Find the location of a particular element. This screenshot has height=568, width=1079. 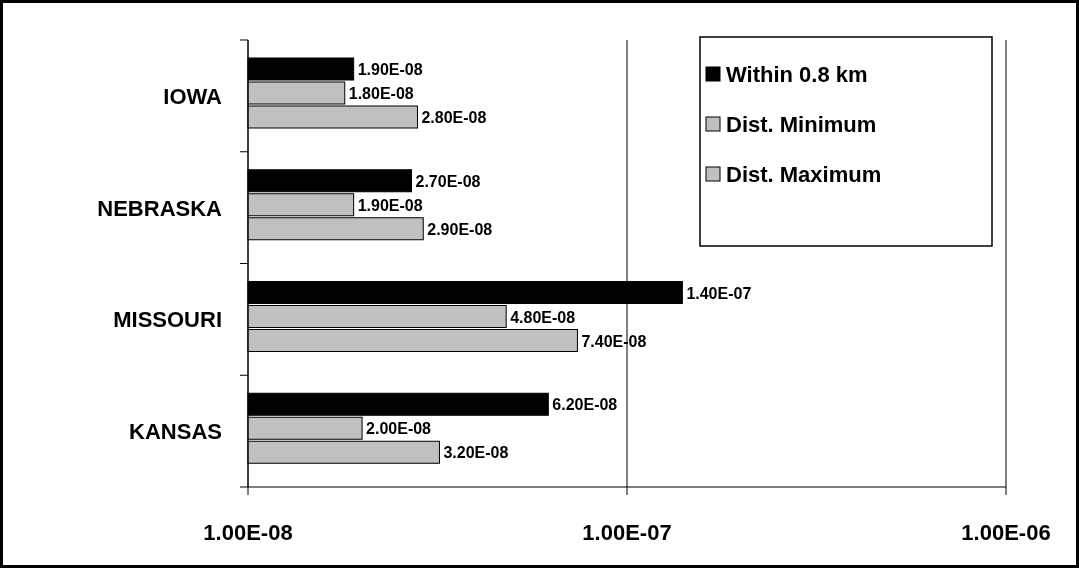

x-tick-label: 1.00E-07 is located at coordinates (627, 532).